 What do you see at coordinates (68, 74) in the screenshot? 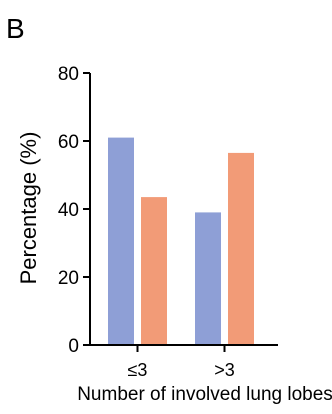
I see `y-tick-label-80: 80` at bounding box center [68, 74].